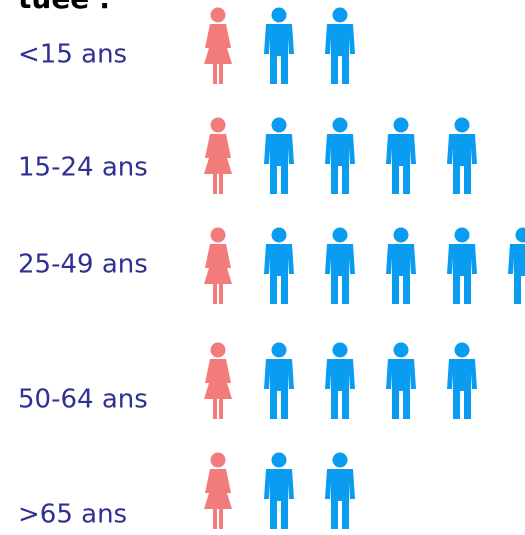 This screenshot has height=535, width=525. I want to click on category-label: 25-49 ans, so click(83, 265).